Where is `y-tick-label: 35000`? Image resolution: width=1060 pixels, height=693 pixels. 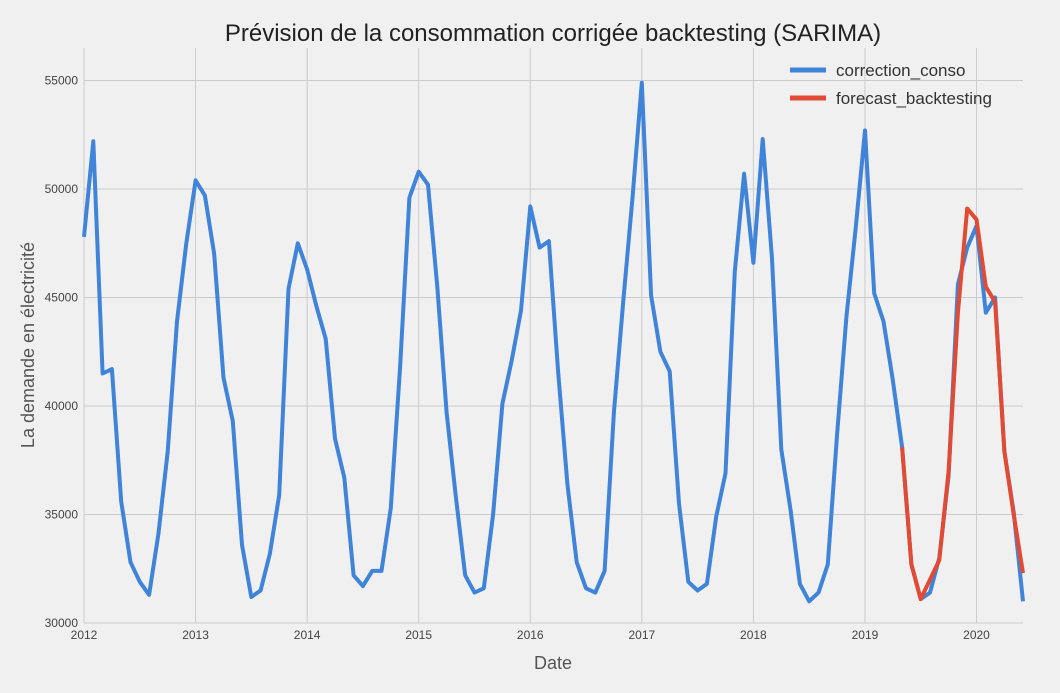 y-tick-label: 35000 is located at coordinates (62, 515).